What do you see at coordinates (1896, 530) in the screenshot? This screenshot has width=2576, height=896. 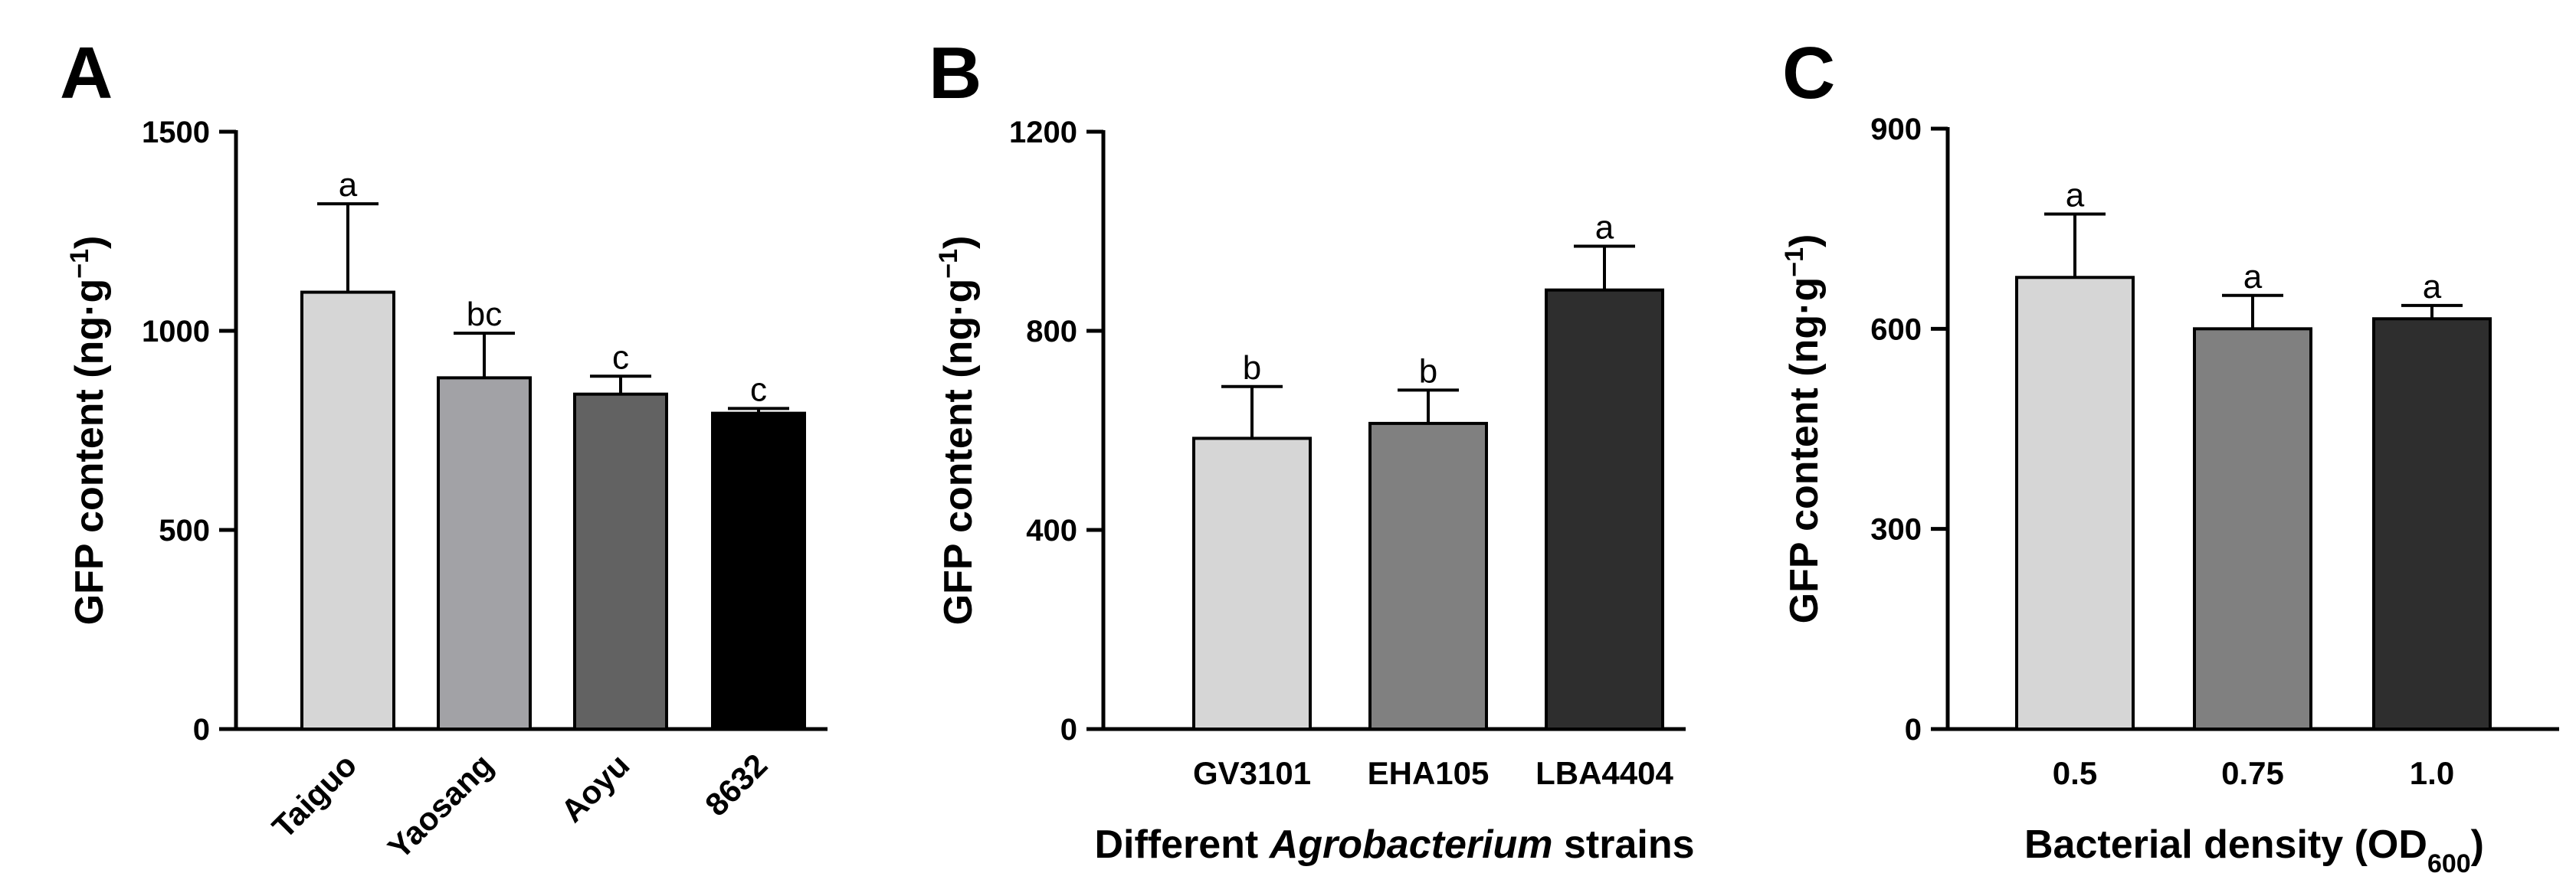 I see `y-tick-label: 300` at bounding box center [1896, 530].